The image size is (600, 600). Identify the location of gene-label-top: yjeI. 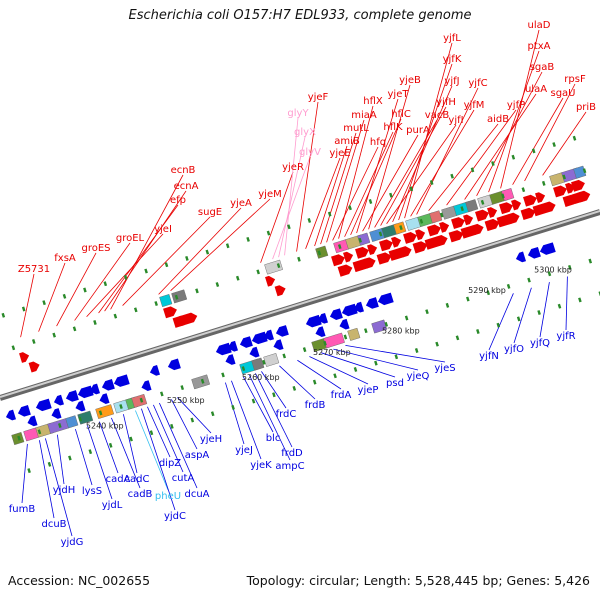
(163, 229).